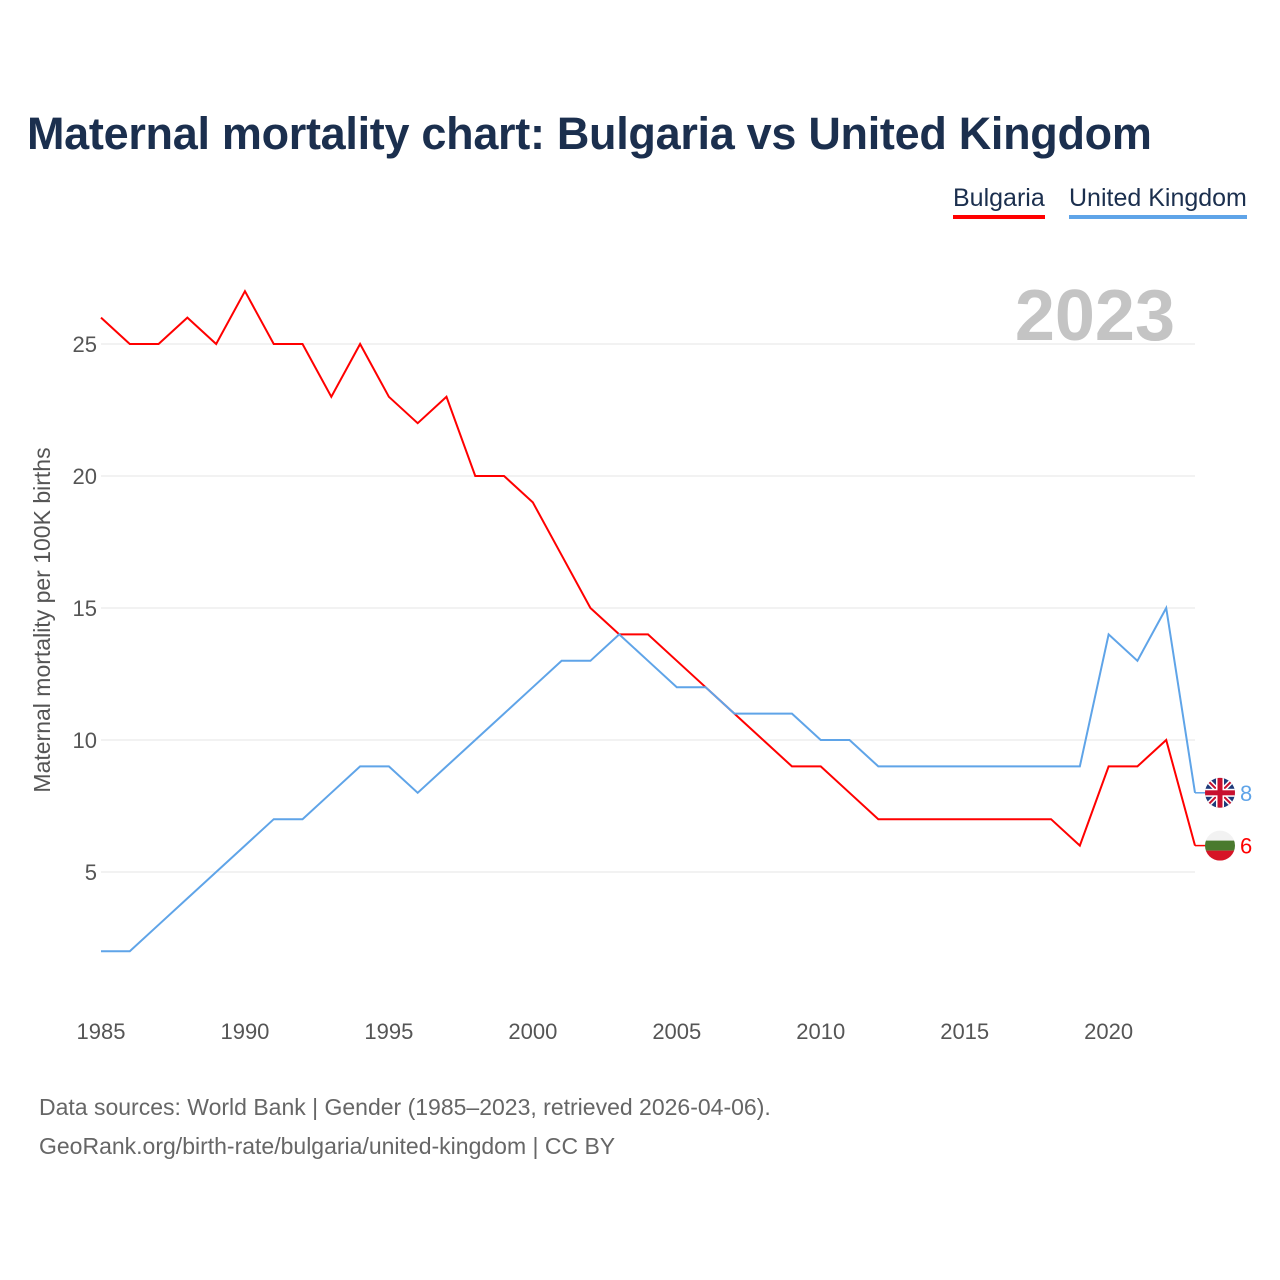 This screenshot has width=1280, height=1280. Describe the element at coordinates (101, 1031) in the screenshot. I see `x-tick-label: 1985` at that location.